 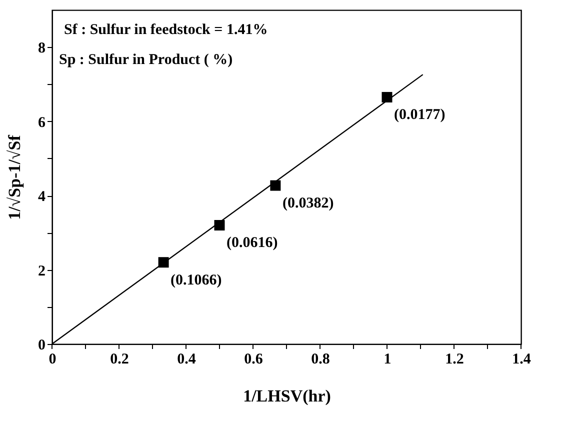 What do you see at coordinates (42, 197) in the screenshot?
I see `y-tick-label: 4` at bounding box center [42, 197].